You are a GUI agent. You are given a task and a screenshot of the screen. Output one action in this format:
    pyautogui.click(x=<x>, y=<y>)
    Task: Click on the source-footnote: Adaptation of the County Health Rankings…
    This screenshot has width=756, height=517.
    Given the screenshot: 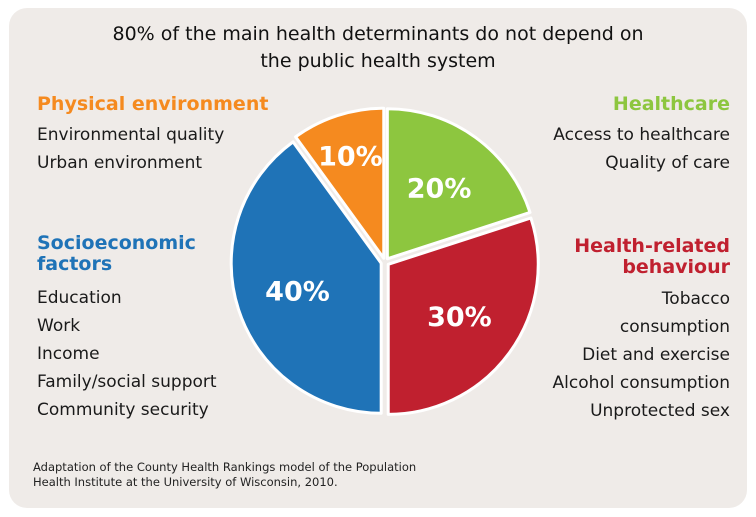 What is the action you would take?
    pyautogui.click(x=224, y=475)
    